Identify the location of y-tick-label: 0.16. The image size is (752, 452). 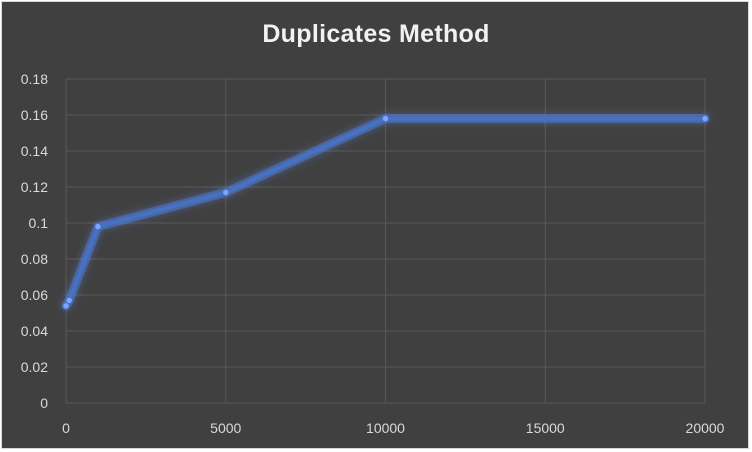
(34, 115).